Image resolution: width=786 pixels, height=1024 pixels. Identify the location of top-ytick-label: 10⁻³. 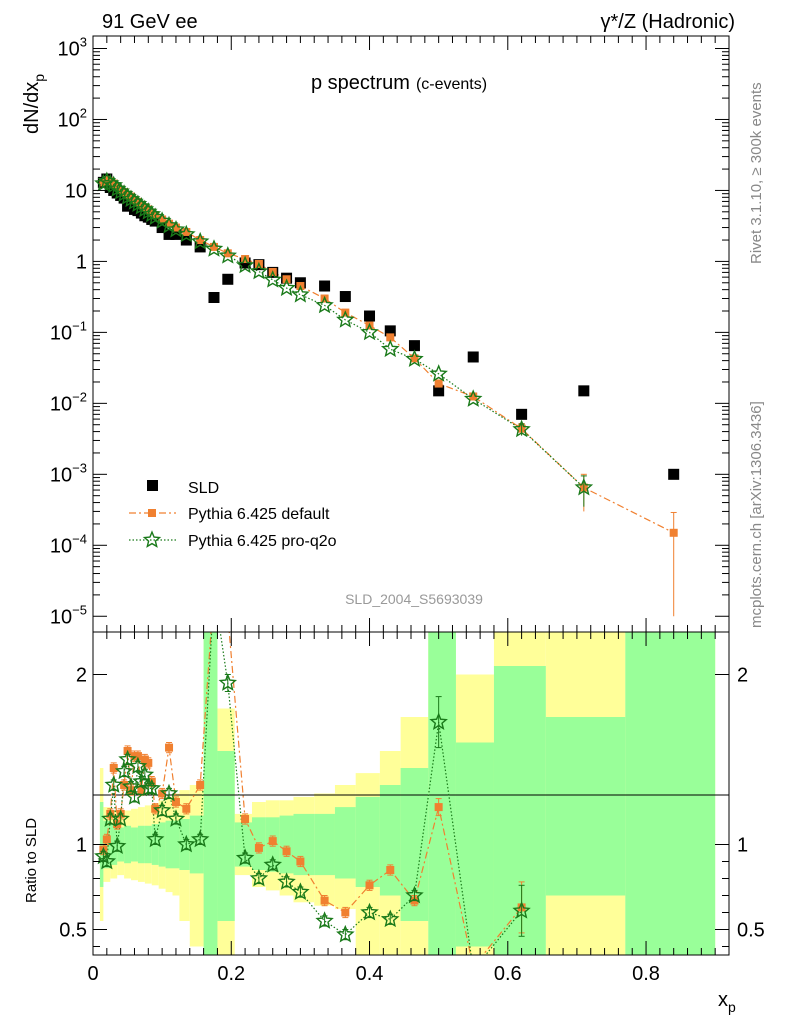
(68, 473).